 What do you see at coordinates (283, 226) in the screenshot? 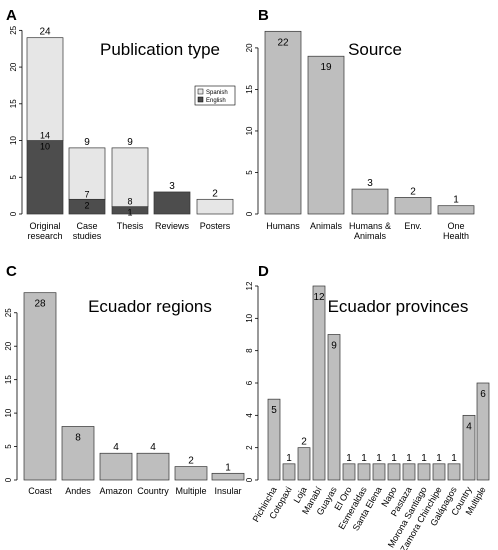
I see `category-label: Humans` at bounding box center [283, 226].